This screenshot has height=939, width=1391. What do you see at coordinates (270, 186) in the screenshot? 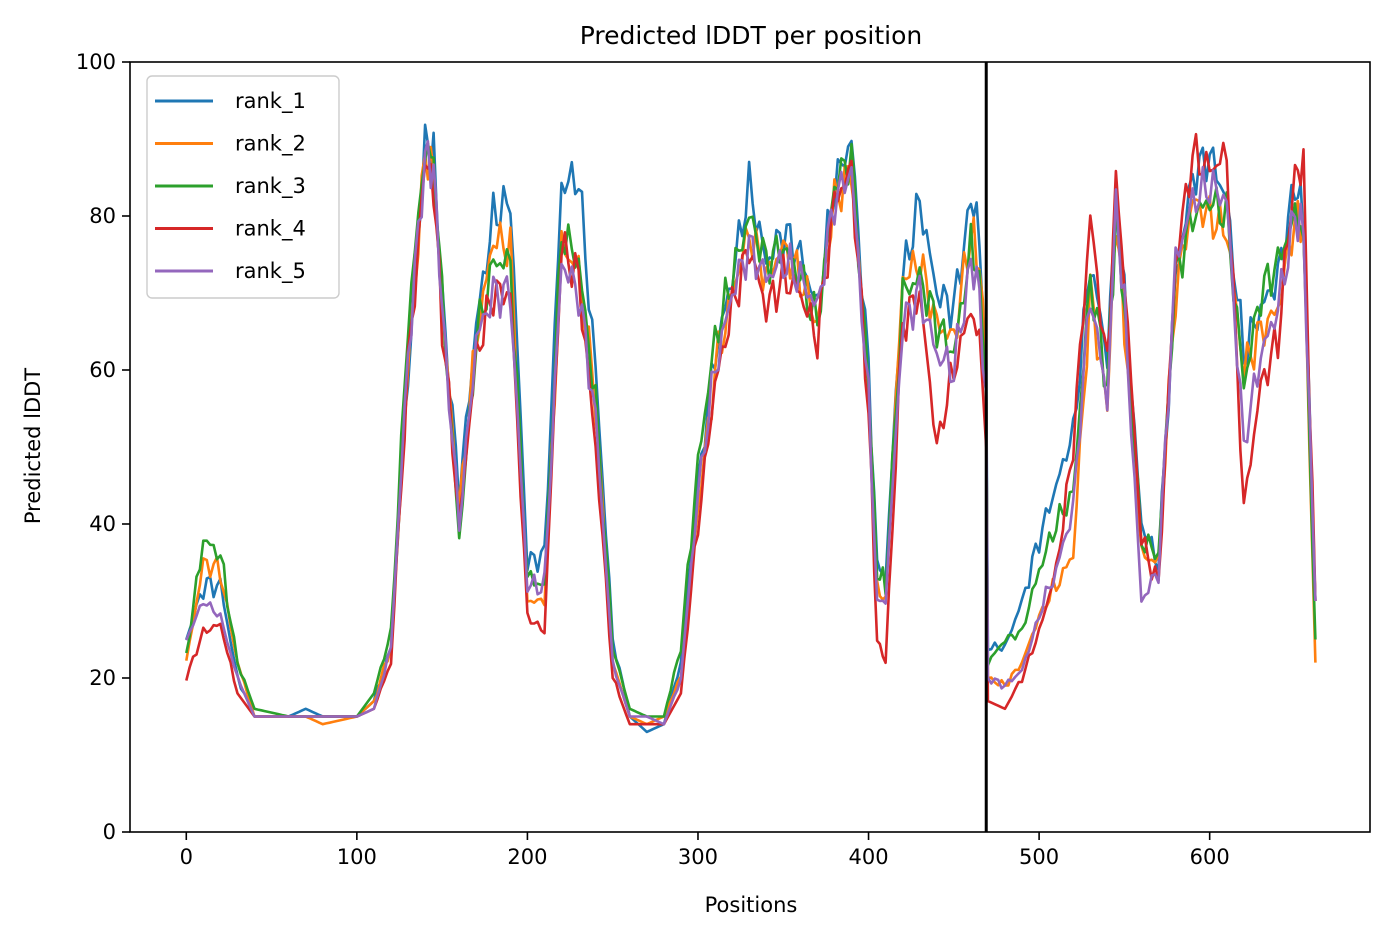
I see `legend-label-rank-3: rank_3` at bounding box center [270, 186].